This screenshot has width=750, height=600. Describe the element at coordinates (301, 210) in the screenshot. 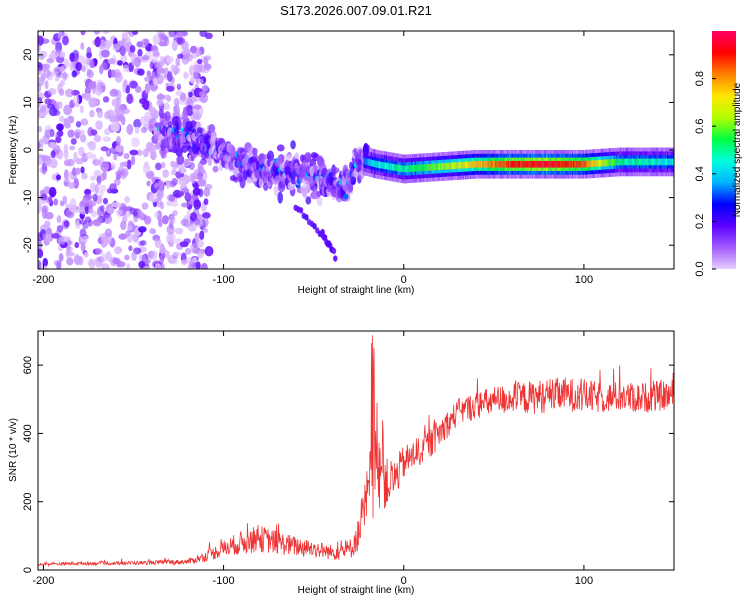

I see `spectrogram-branch-blob` at that location.